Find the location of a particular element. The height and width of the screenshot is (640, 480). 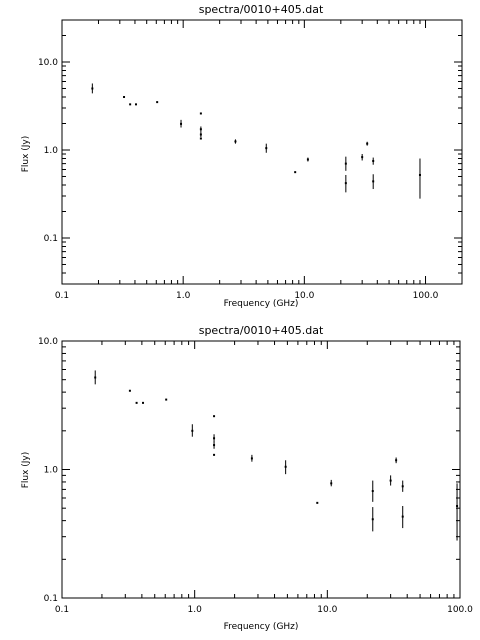

x-axis-label: Frequency (GHz) is located at coordinates (261, 627).